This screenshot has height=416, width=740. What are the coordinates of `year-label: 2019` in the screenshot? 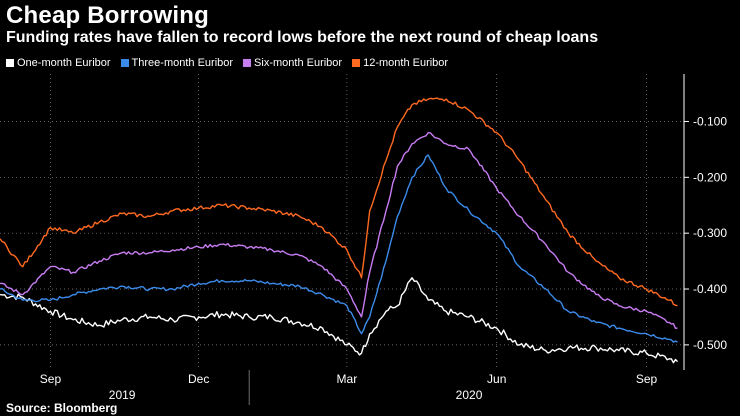 It's located at (122, 395).